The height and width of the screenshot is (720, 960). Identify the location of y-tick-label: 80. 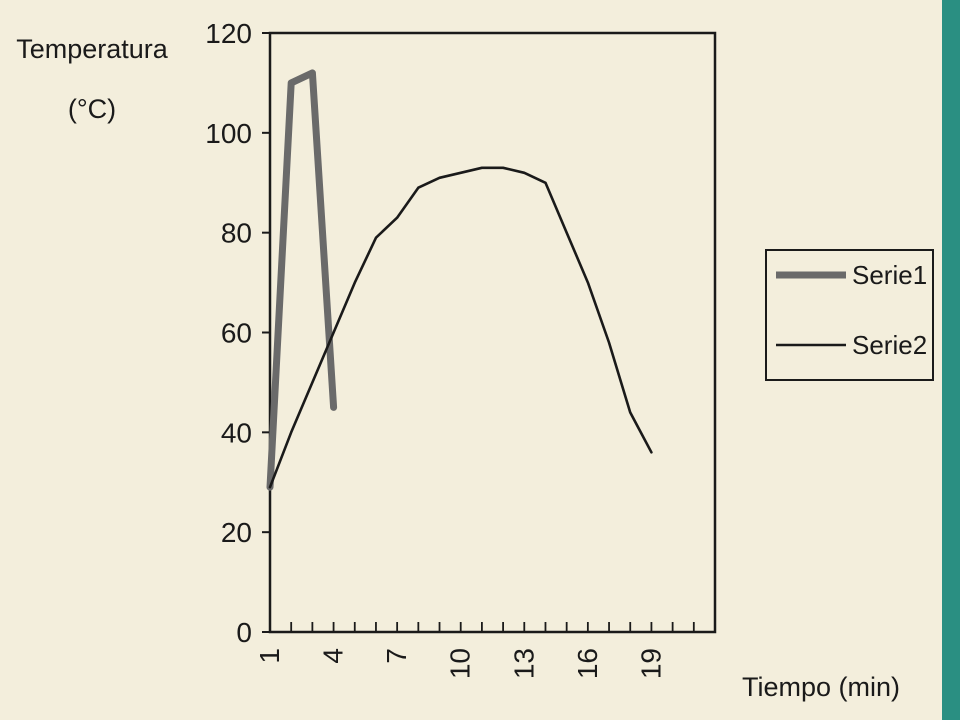
(236, 233).